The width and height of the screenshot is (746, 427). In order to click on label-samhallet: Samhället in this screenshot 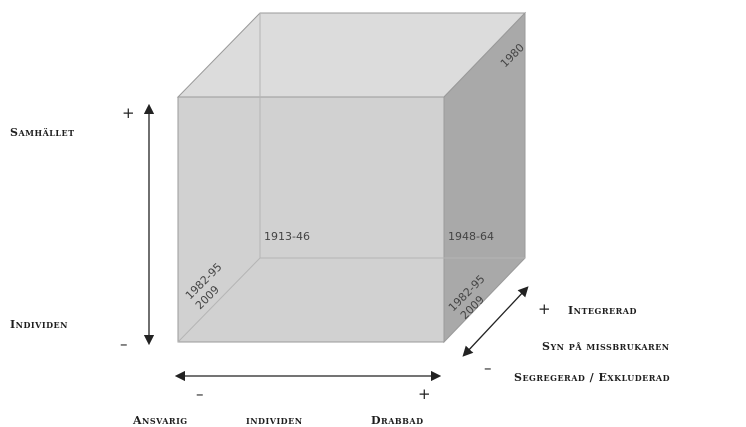, I will do `click(42, 132)`.